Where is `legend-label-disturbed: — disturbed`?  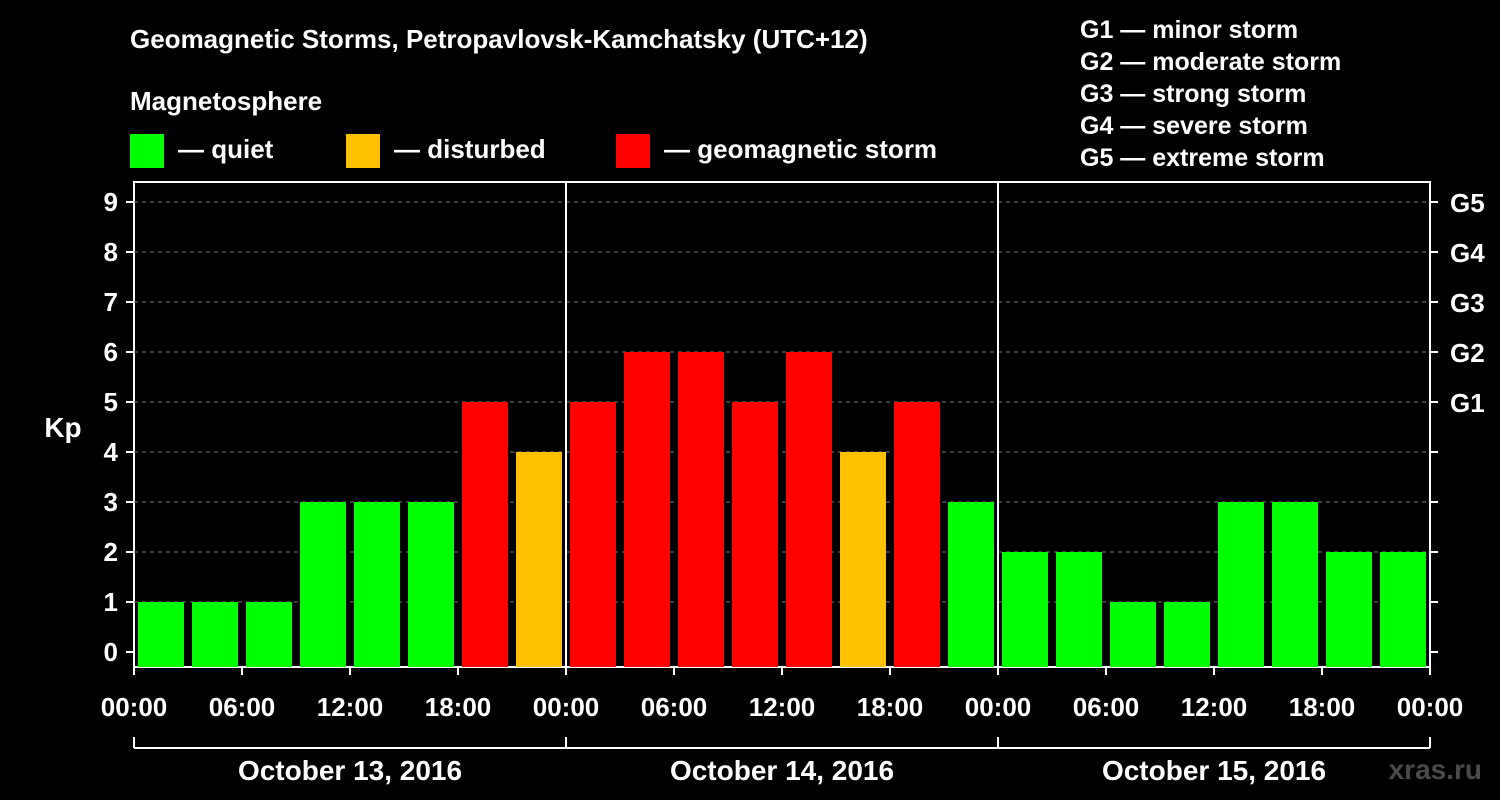 legend-label-disturbed: — disturbed is located at coordinates (470, 149).